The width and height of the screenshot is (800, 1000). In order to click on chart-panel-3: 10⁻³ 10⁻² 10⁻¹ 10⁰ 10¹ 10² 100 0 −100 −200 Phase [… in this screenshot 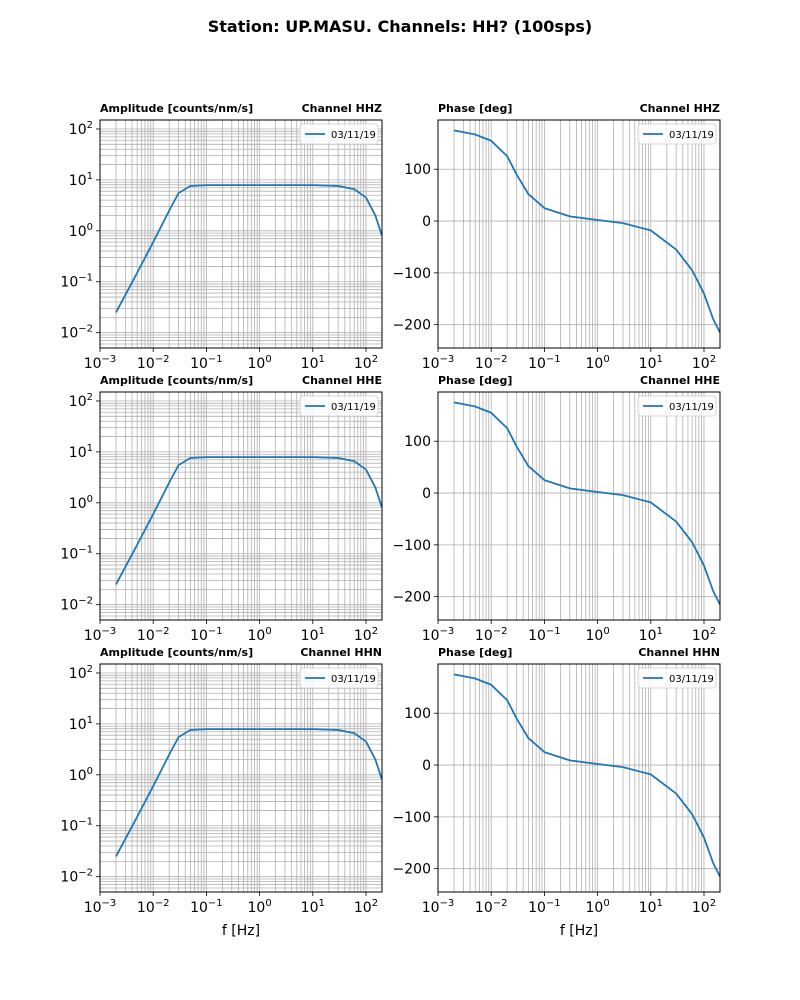, I will do `click(557, 509)`.